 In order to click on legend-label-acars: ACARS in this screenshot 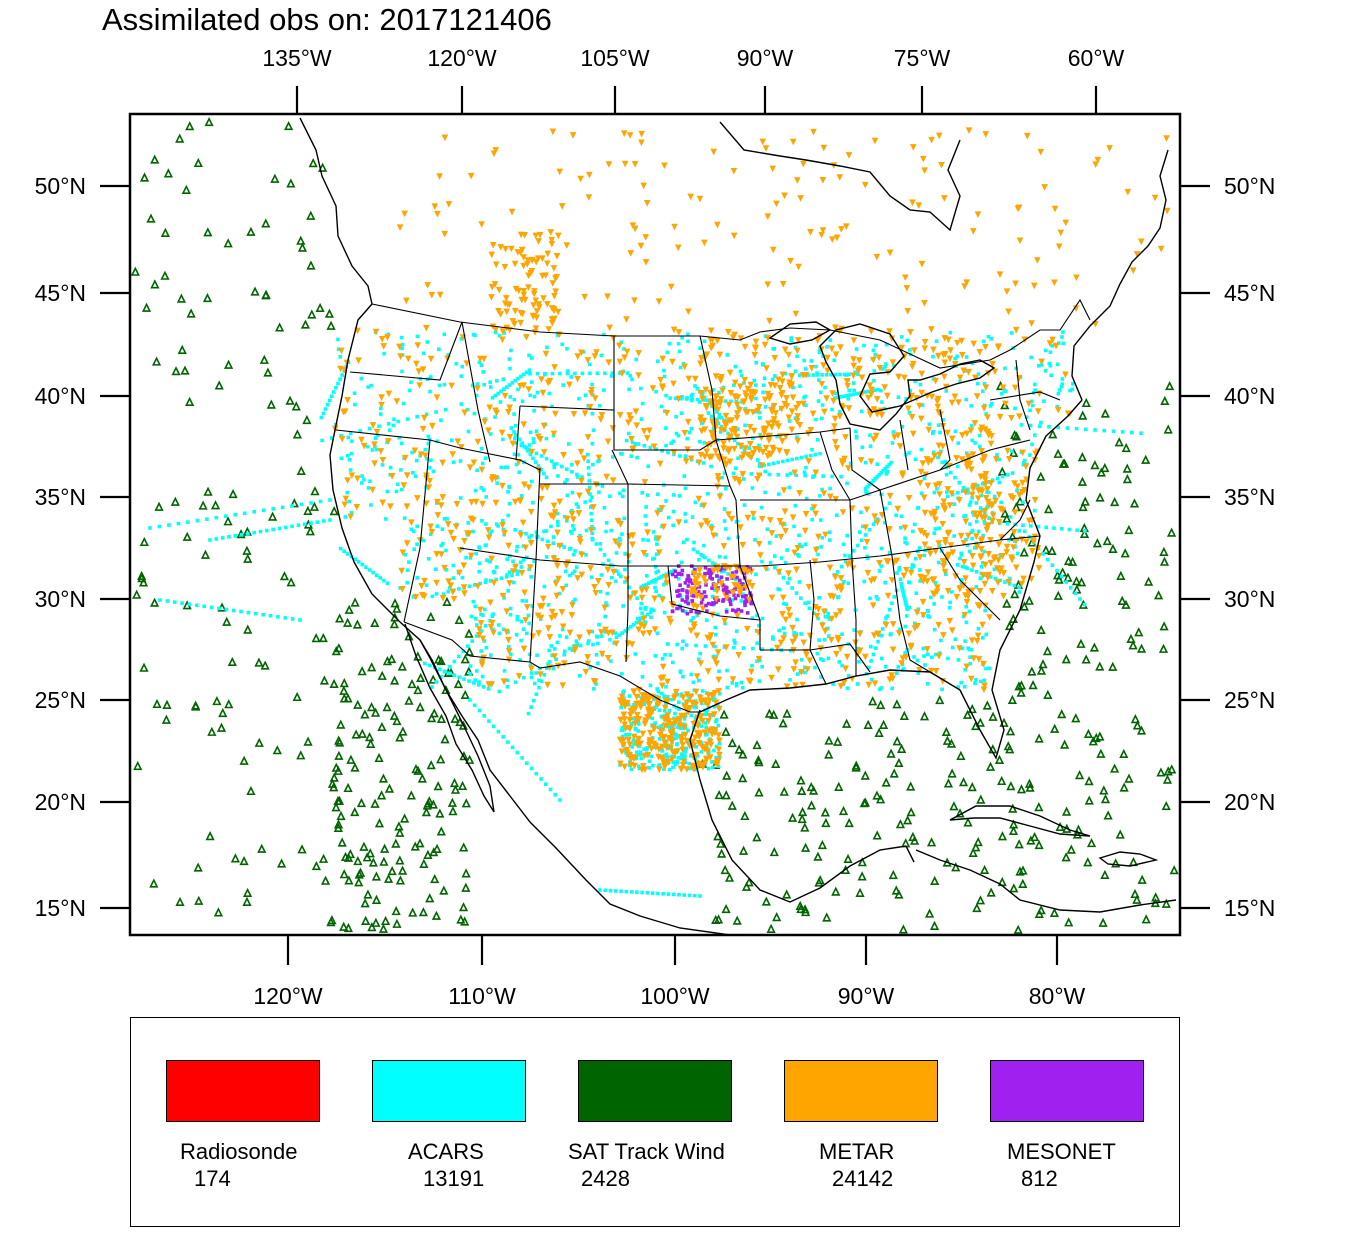, I will do `click(446, 1151)`.